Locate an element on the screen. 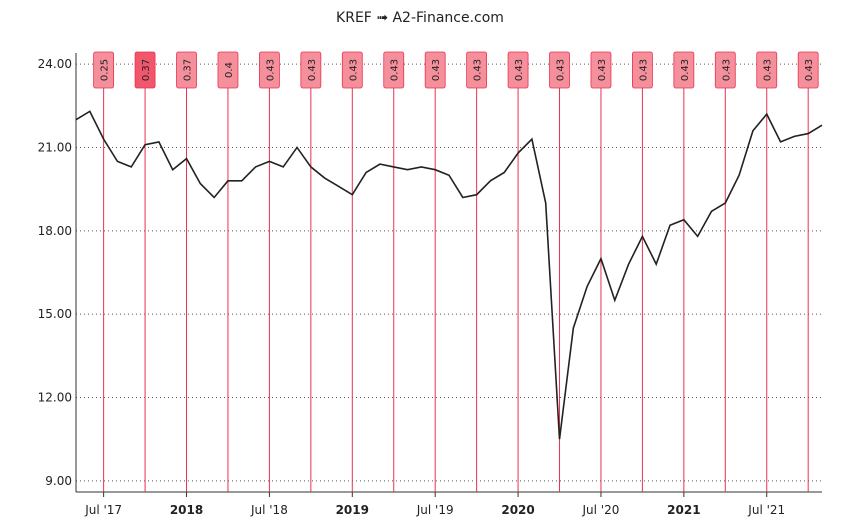 The height and width of the screenshot is (526, 850). dividend-value: 0.4 is located at coordinates (229, 70).